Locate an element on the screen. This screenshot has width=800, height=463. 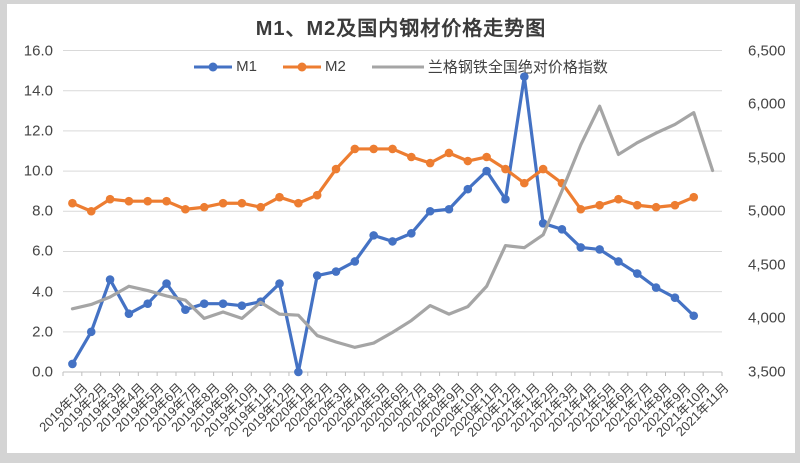
legend-item-m1: M1 is located at coordinates (225, 66).